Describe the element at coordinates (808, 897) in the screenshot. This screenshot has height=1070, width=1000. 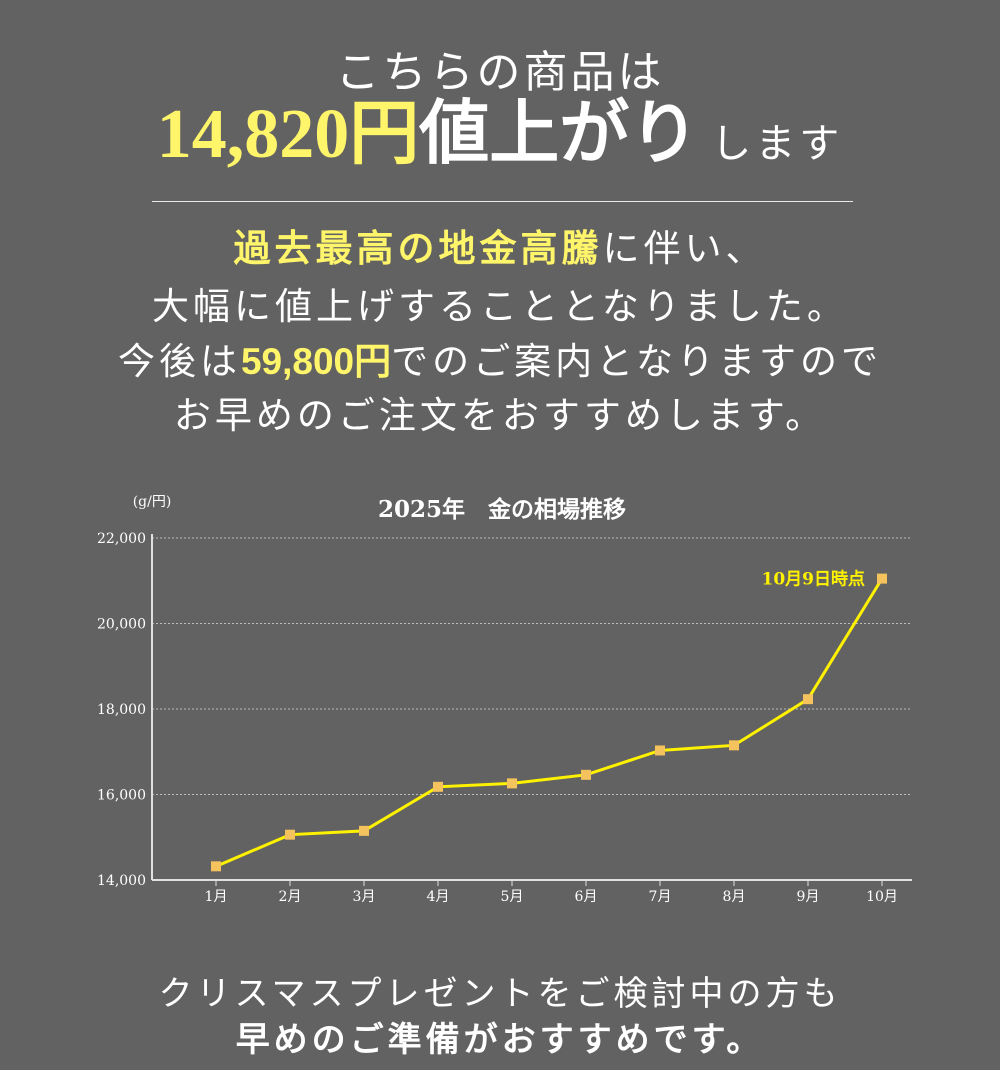
I see `x-tick-label: 9月` at that location.